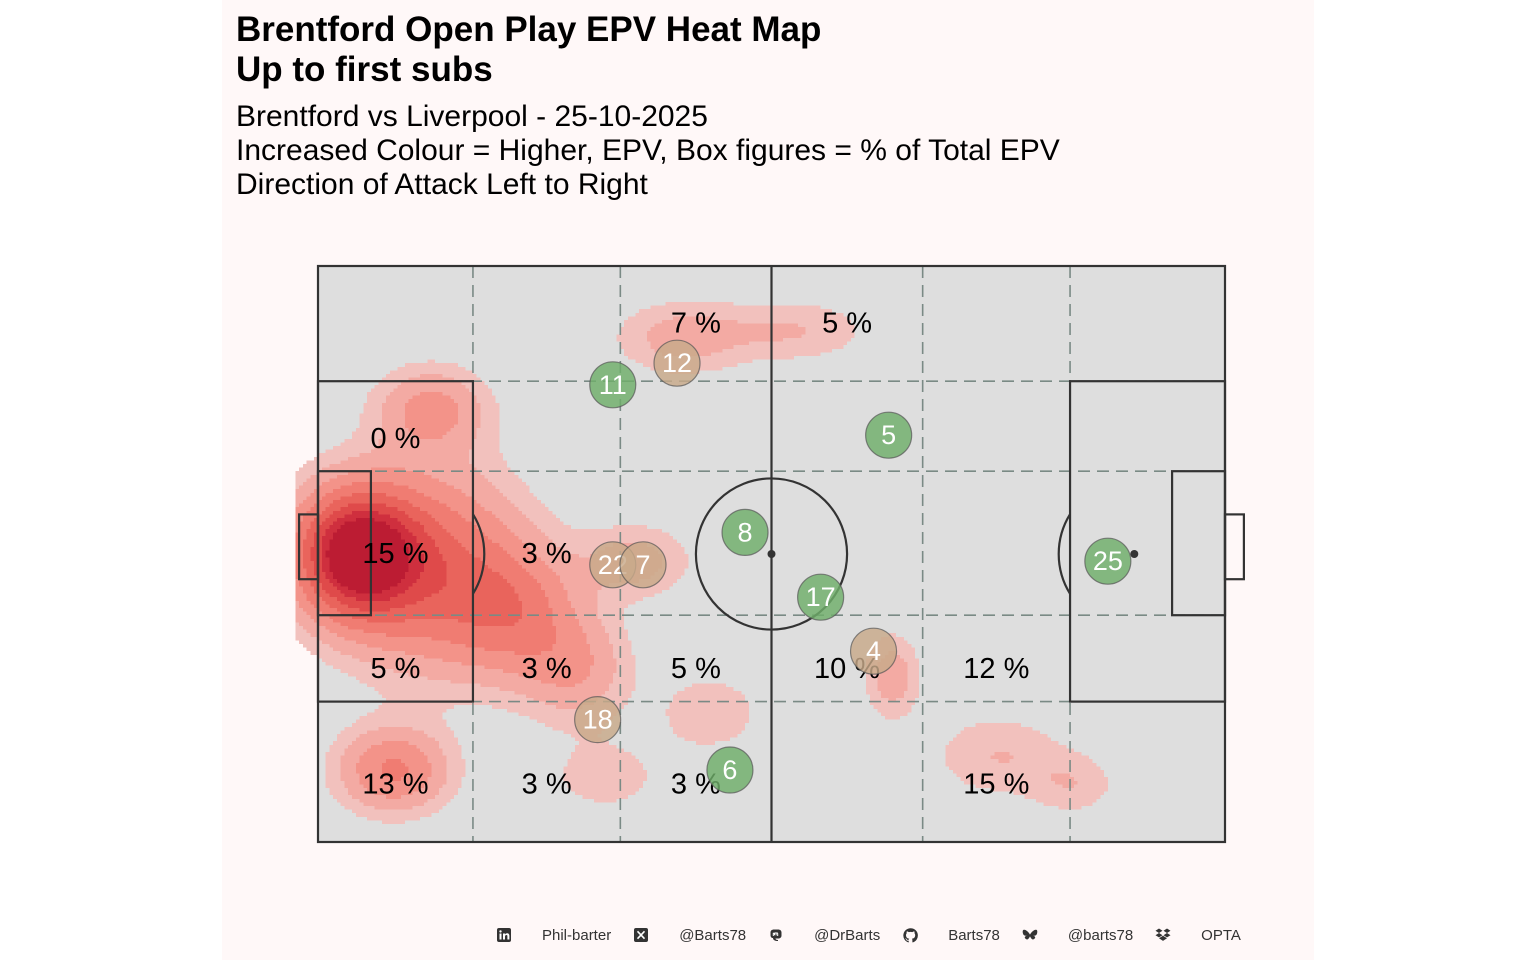 This screenshot has height=960, width=1536. What do you see at coordinates (847, 935) in the screenshot?
I see `footer-mastodon-text: @DrBarts` at bounding box center [847, 935].